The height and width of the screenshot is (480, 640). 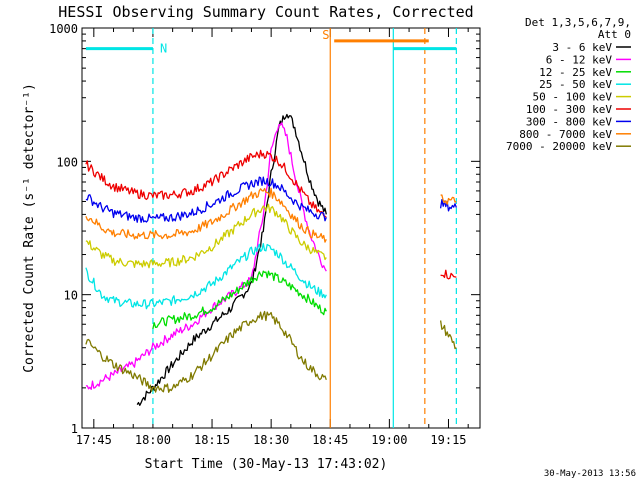 I want to click on x-tick-label: 18:45, so click(x=330, y=440).